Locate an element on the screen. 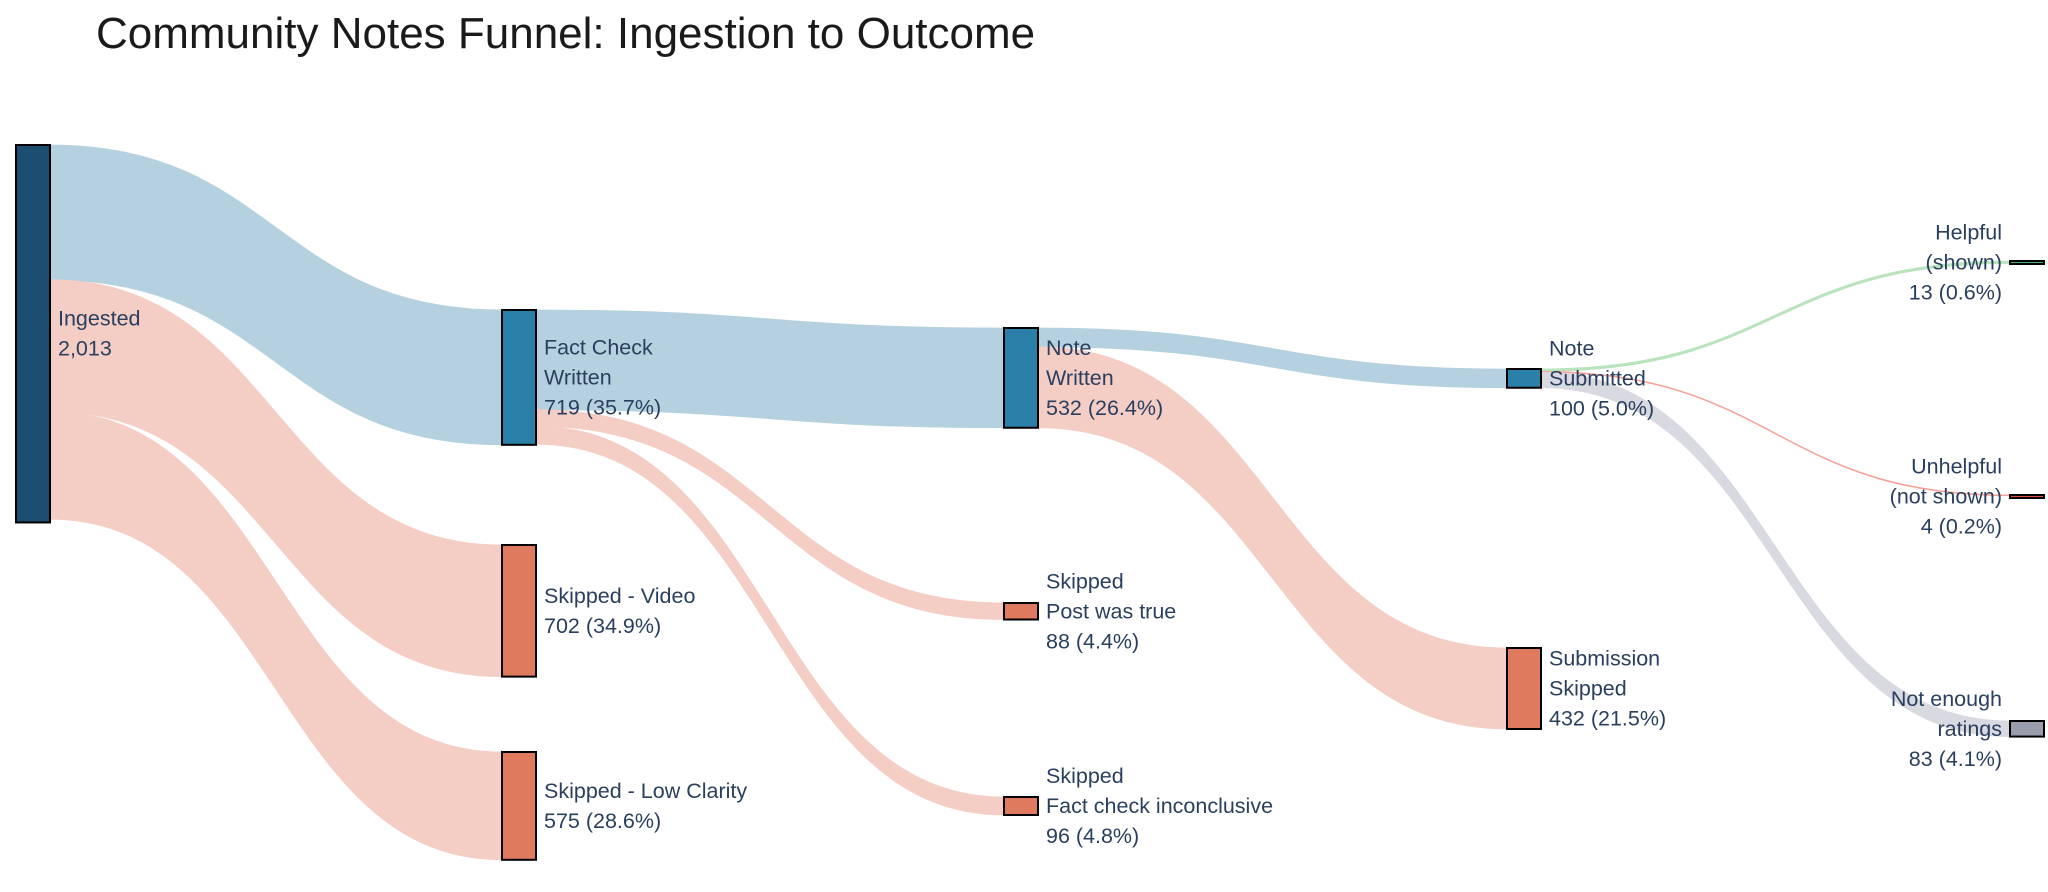 The image size is (2048, 892). label-skip_clarity: Skipped - Low Clarity 575 (28.6%) is located at coordinates (645, 806).